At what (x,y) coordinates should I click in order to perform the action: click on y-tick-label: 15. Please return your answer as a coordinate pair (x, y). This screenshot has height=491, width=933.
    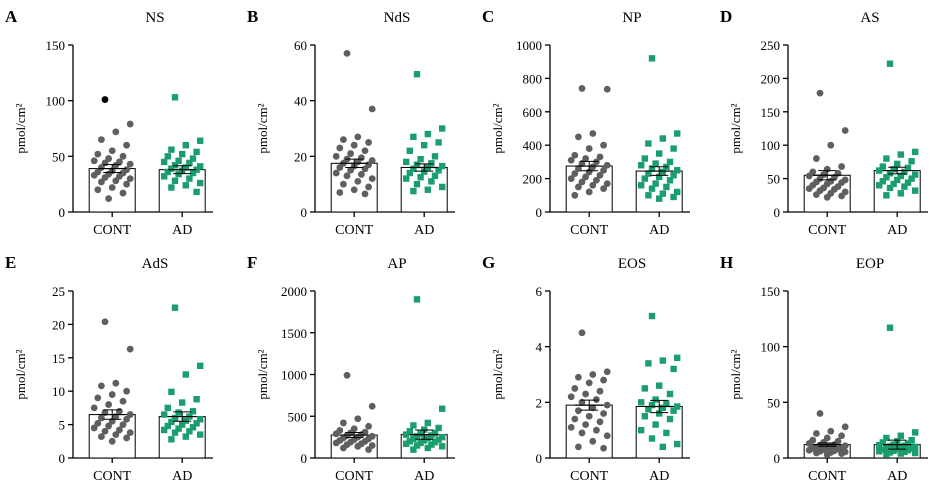
    Looking at the image, I should click on (58, 358).